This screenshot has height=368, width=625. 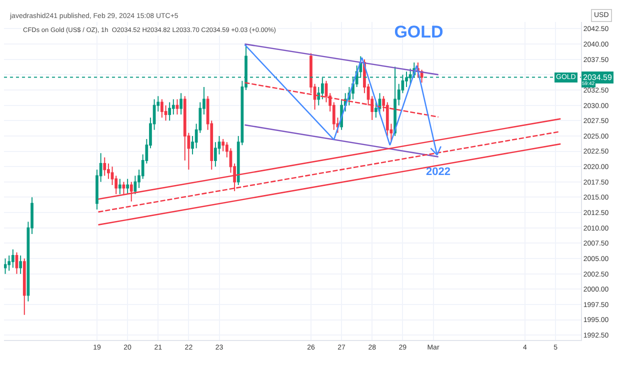 I want to click on ref-line-label: 2034.59, so click(x=597, y=77).